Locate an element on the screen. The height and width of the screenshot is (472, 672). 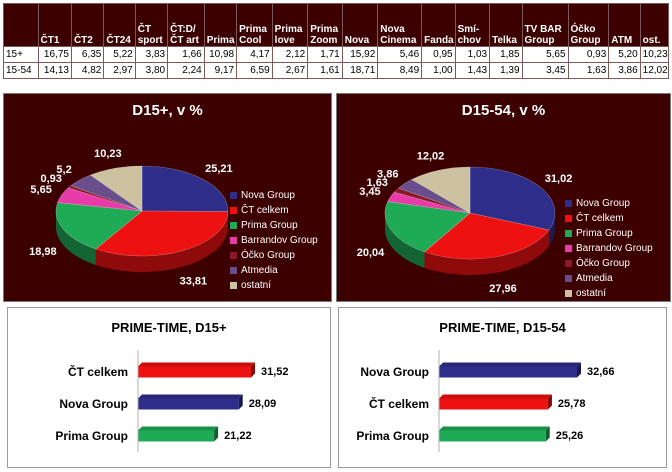
table-cell: 1,61 is located at coordinates (325, 70).